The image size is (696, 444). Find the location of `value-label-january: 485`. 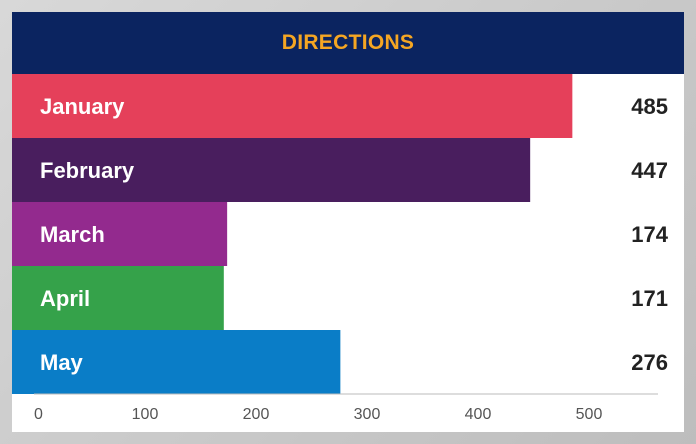

value-label-january: 485 is located at coordinates (649, 106).